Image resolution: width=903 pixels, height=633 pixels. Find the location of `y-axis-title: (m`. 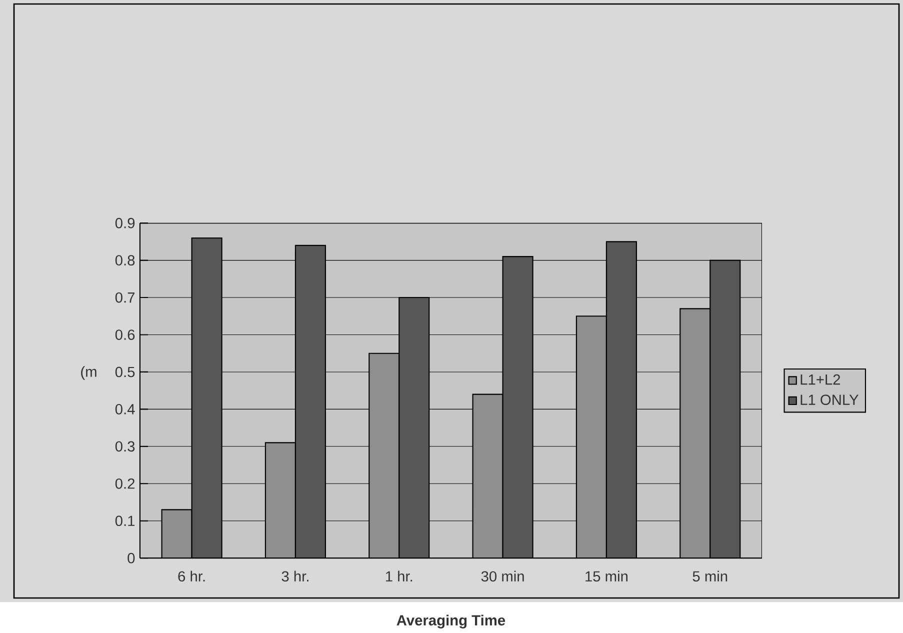

y-axis-title: (m is located at coordinates (88, 373).